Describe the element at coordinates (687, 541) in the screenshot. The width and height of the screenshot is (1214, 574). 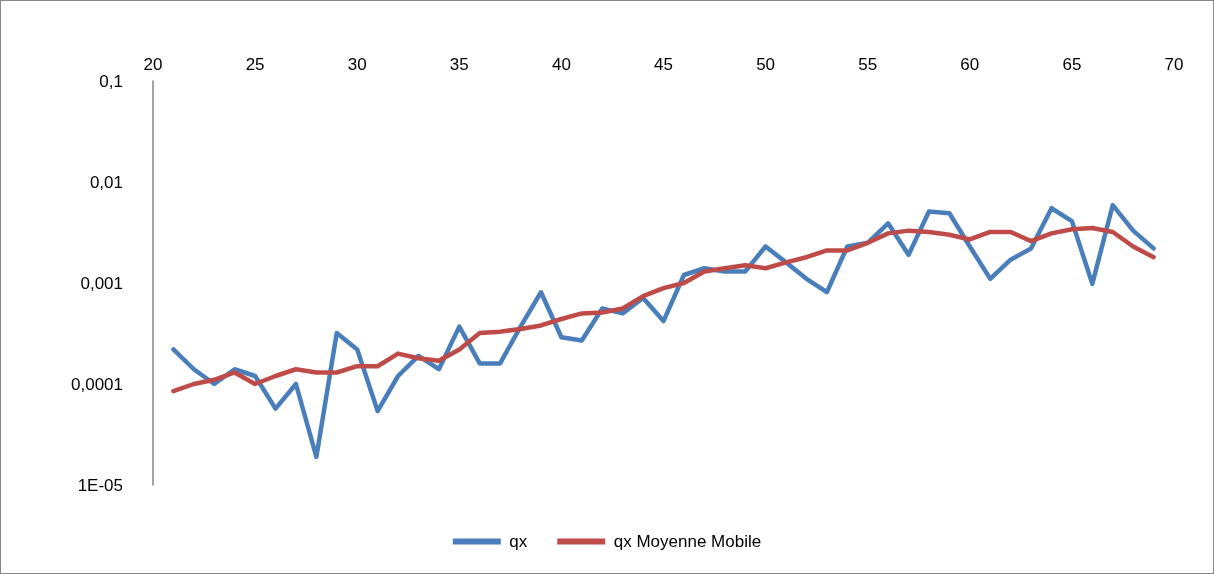
I see `legend-label: qx Moyenne Mobile` at that location.